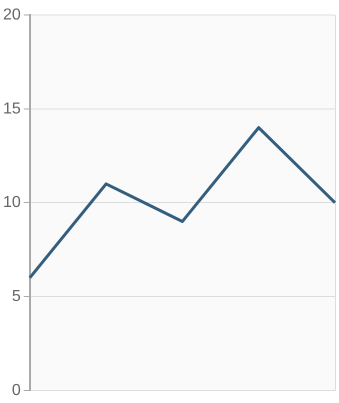  What do you see at coordinates (16, 390) in the screenshot?
I see `y-tick-label: 0` at bounding box center [16, 390].